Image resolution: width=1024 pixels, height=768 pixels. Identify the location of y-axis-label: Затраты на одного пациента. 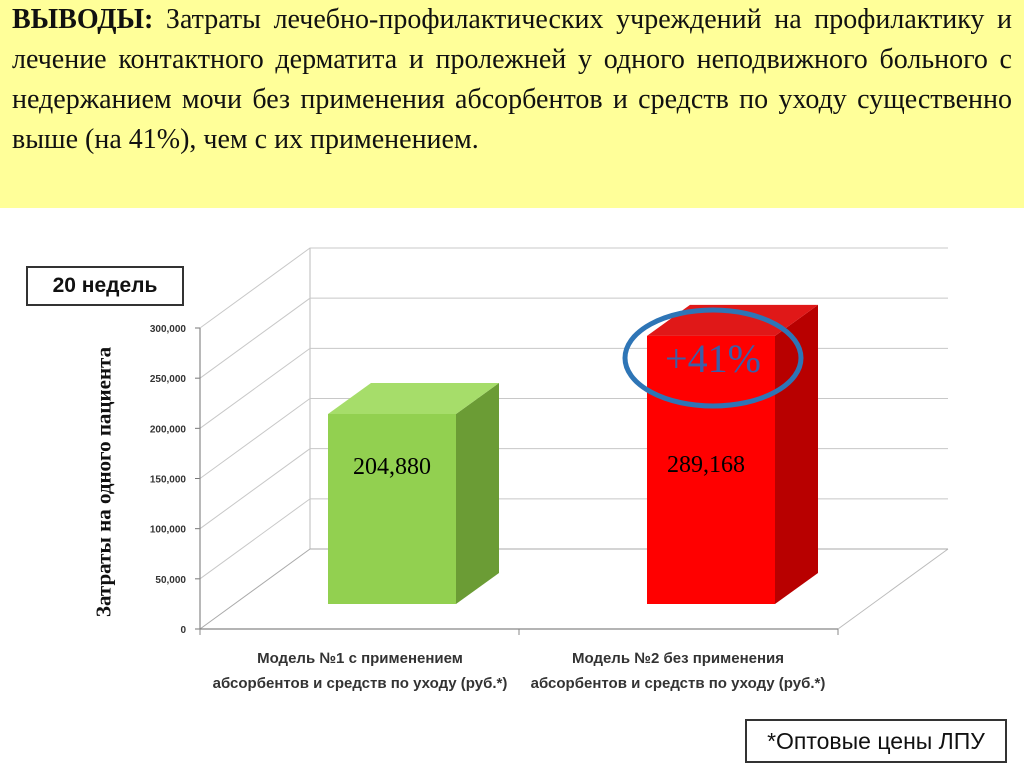
(103, 482).